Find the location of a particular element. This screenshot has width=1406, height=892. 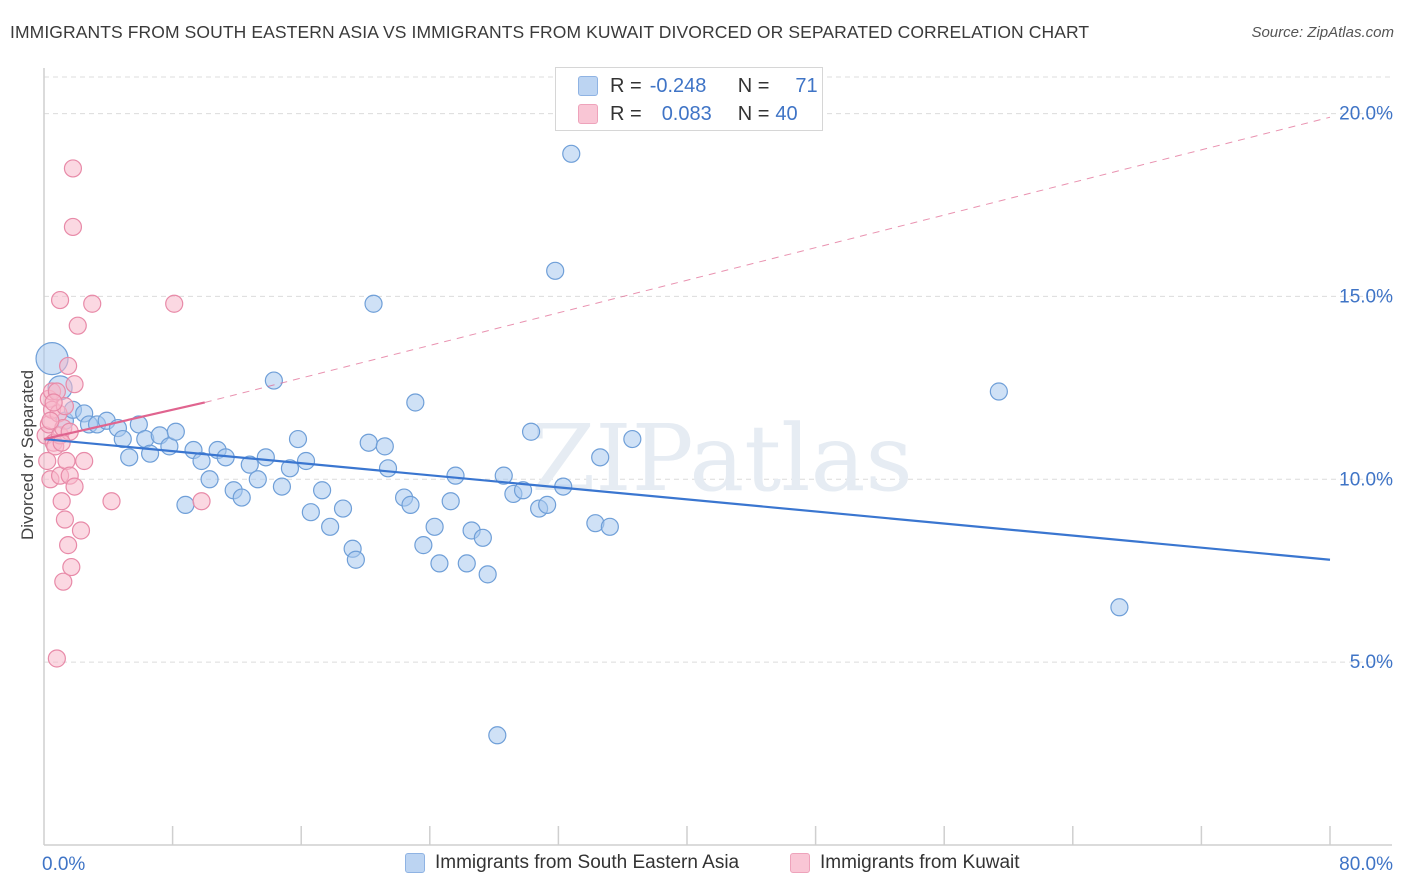

series-name: Immigrants from South Eastern Asia is located at coordinates (587, 862).